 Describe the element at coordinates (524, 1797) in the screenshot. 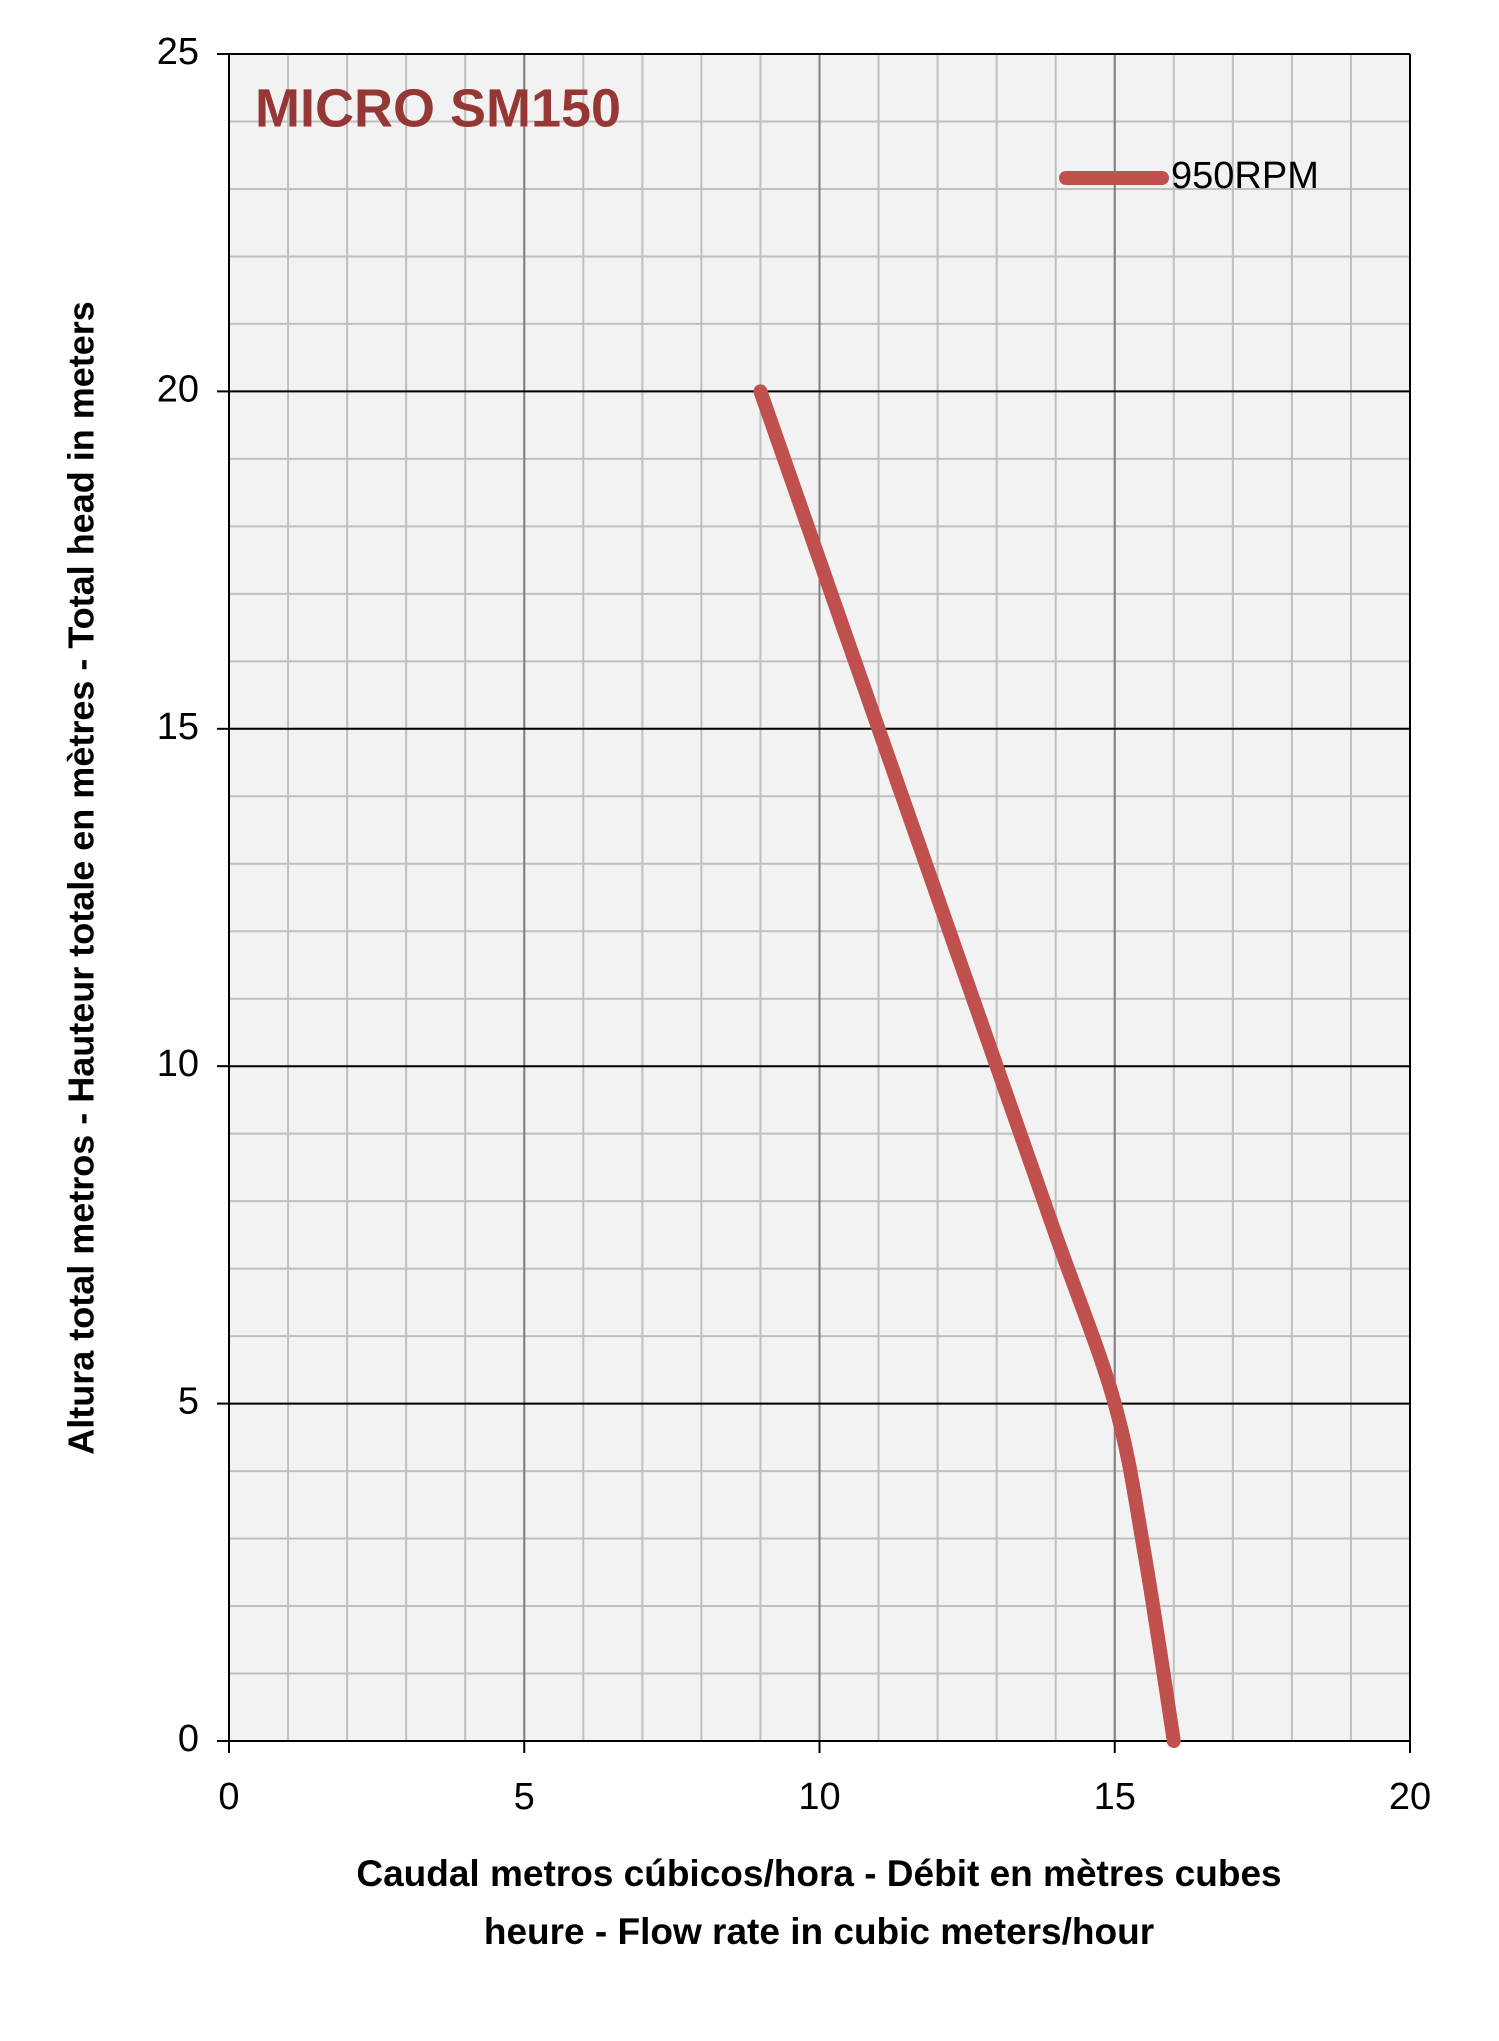

I see `x-tick-label: 5` at that location.